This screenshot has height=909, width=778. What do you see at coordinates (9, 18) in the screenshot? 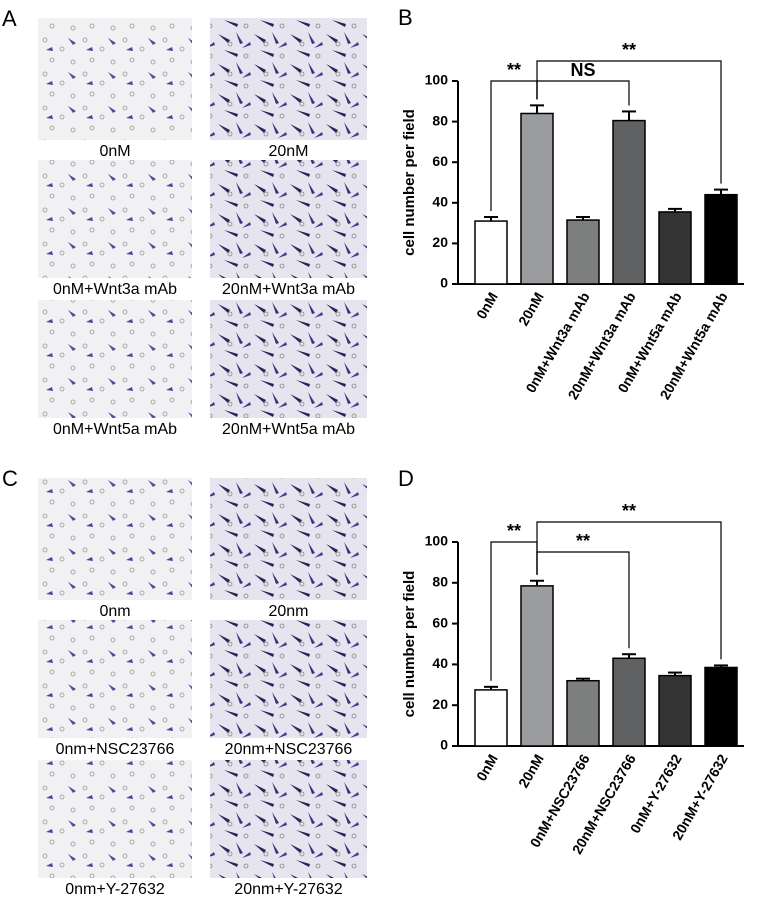
I see `panel-label: A` at bounding box center [9, 18].